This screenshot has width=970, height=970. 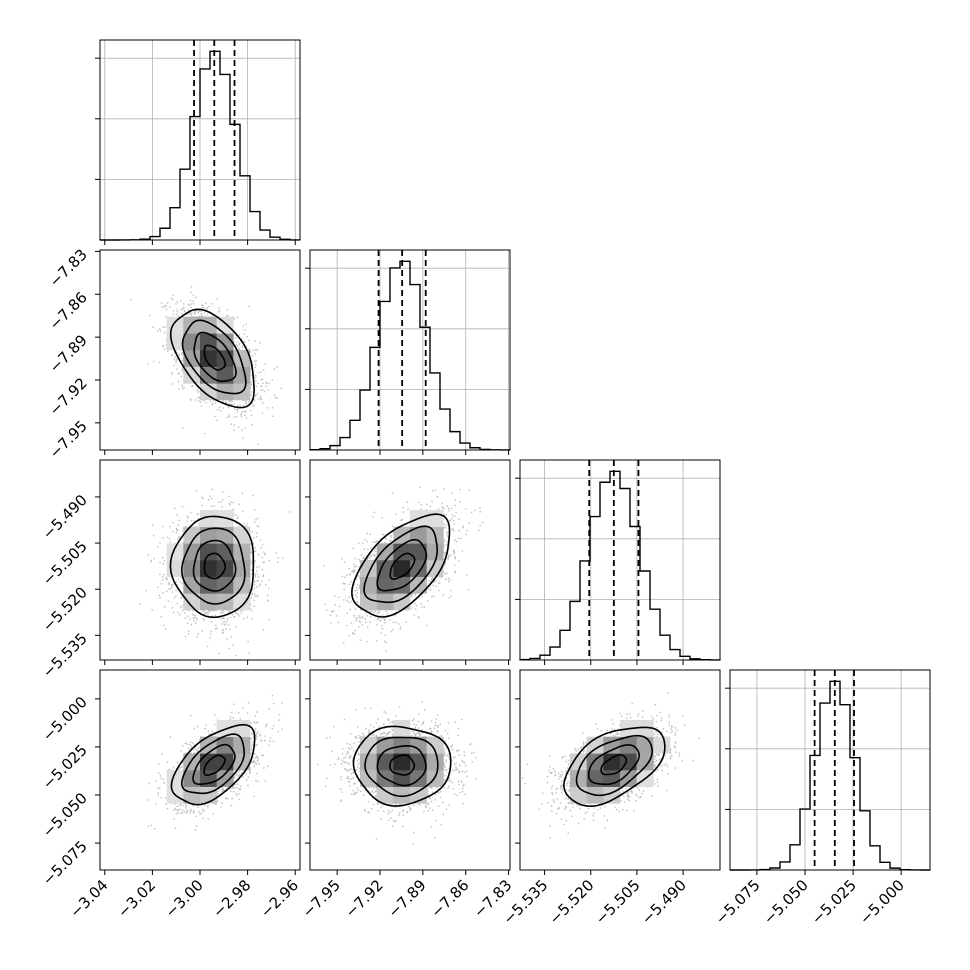 What do you see at coordinates (68, 353) in the screenshot?
I see `y-tick-label-1-2: −7.89` at bounding box center [68, 353].